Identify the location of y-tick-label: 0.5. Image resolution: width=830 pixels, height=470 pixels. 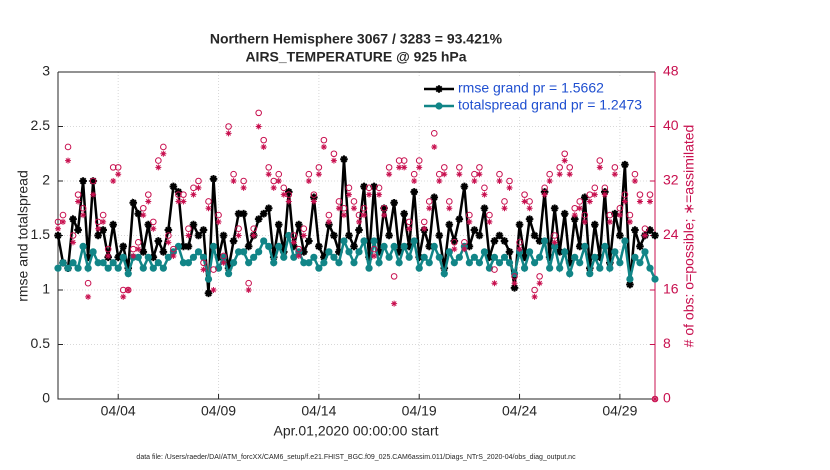
(41, 343).